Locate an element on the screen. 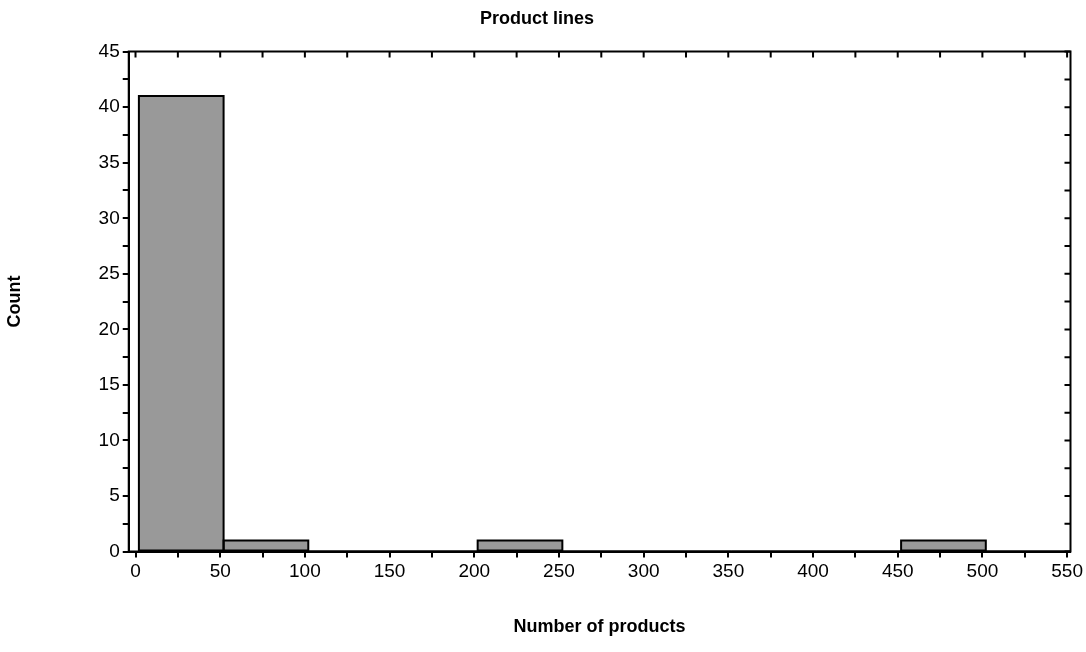  y-tick-label: 20 is located at coordinates (109, 328).